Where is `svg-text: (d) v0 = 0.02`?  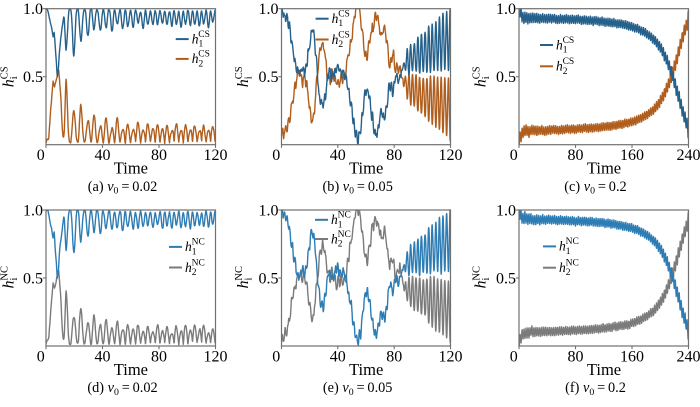 svg-text: (d) v0 = 0.02 is located at coordinates (122, 389).